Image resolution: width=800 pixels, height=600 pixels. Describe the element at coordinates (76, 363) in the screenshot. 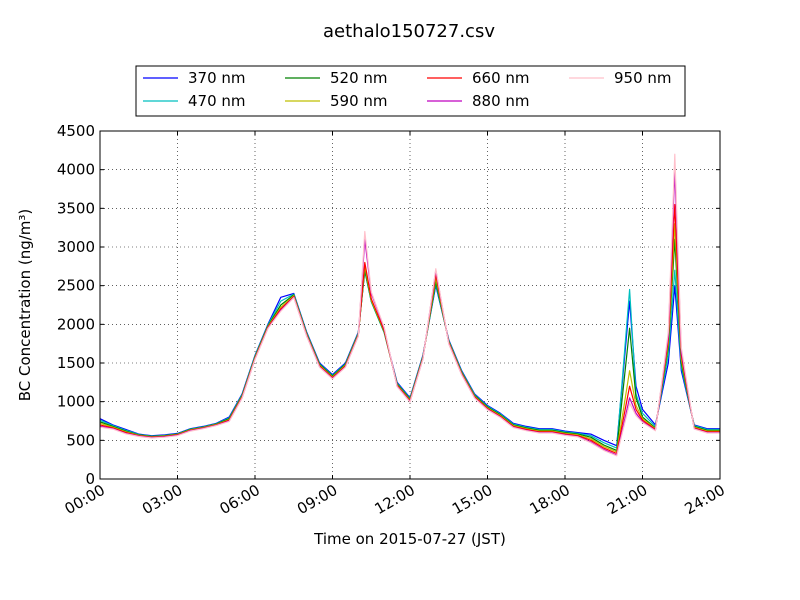

I see `y-tick-label: 1500` at that location.